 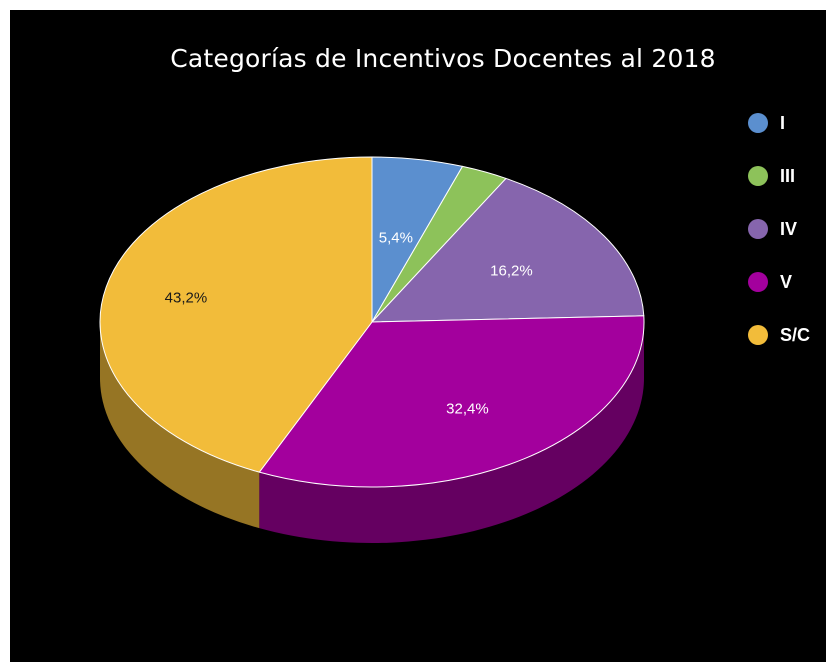 What do you see at coordinates (788, 175) in the screenshot?
I see `legend-label: III` at bounding box center [788, 175].